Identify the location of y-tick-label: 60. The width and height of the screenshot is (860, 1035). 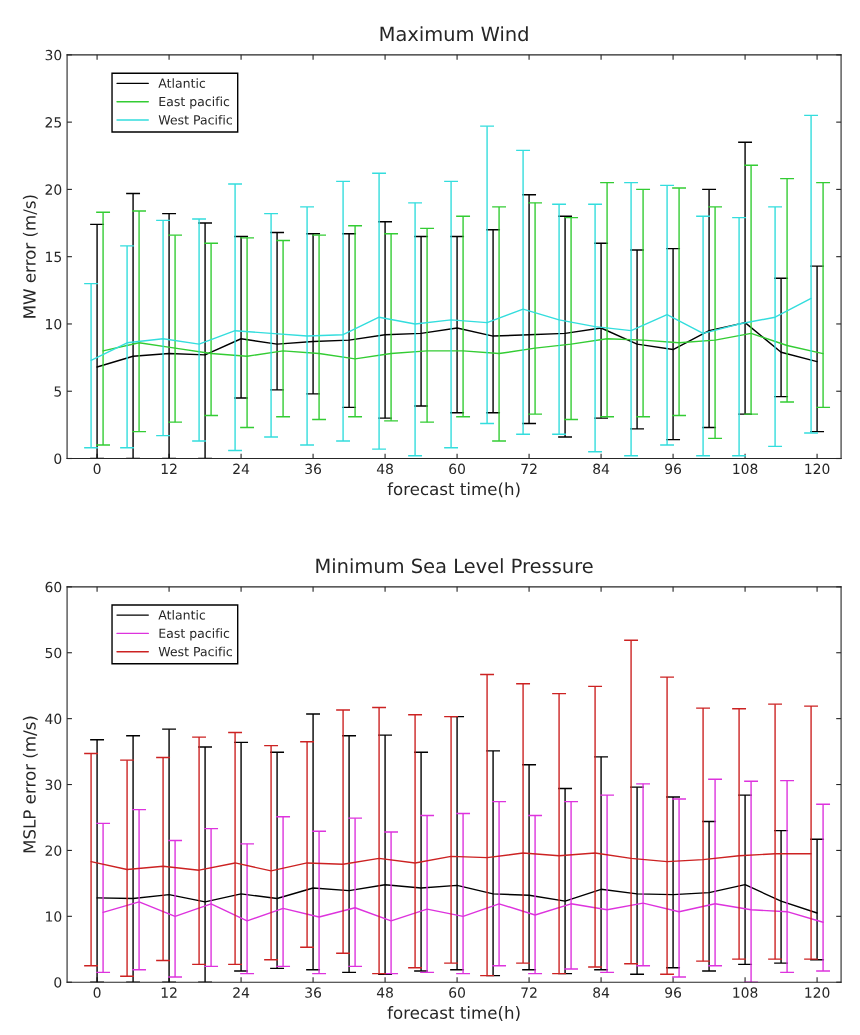
(53, 587).